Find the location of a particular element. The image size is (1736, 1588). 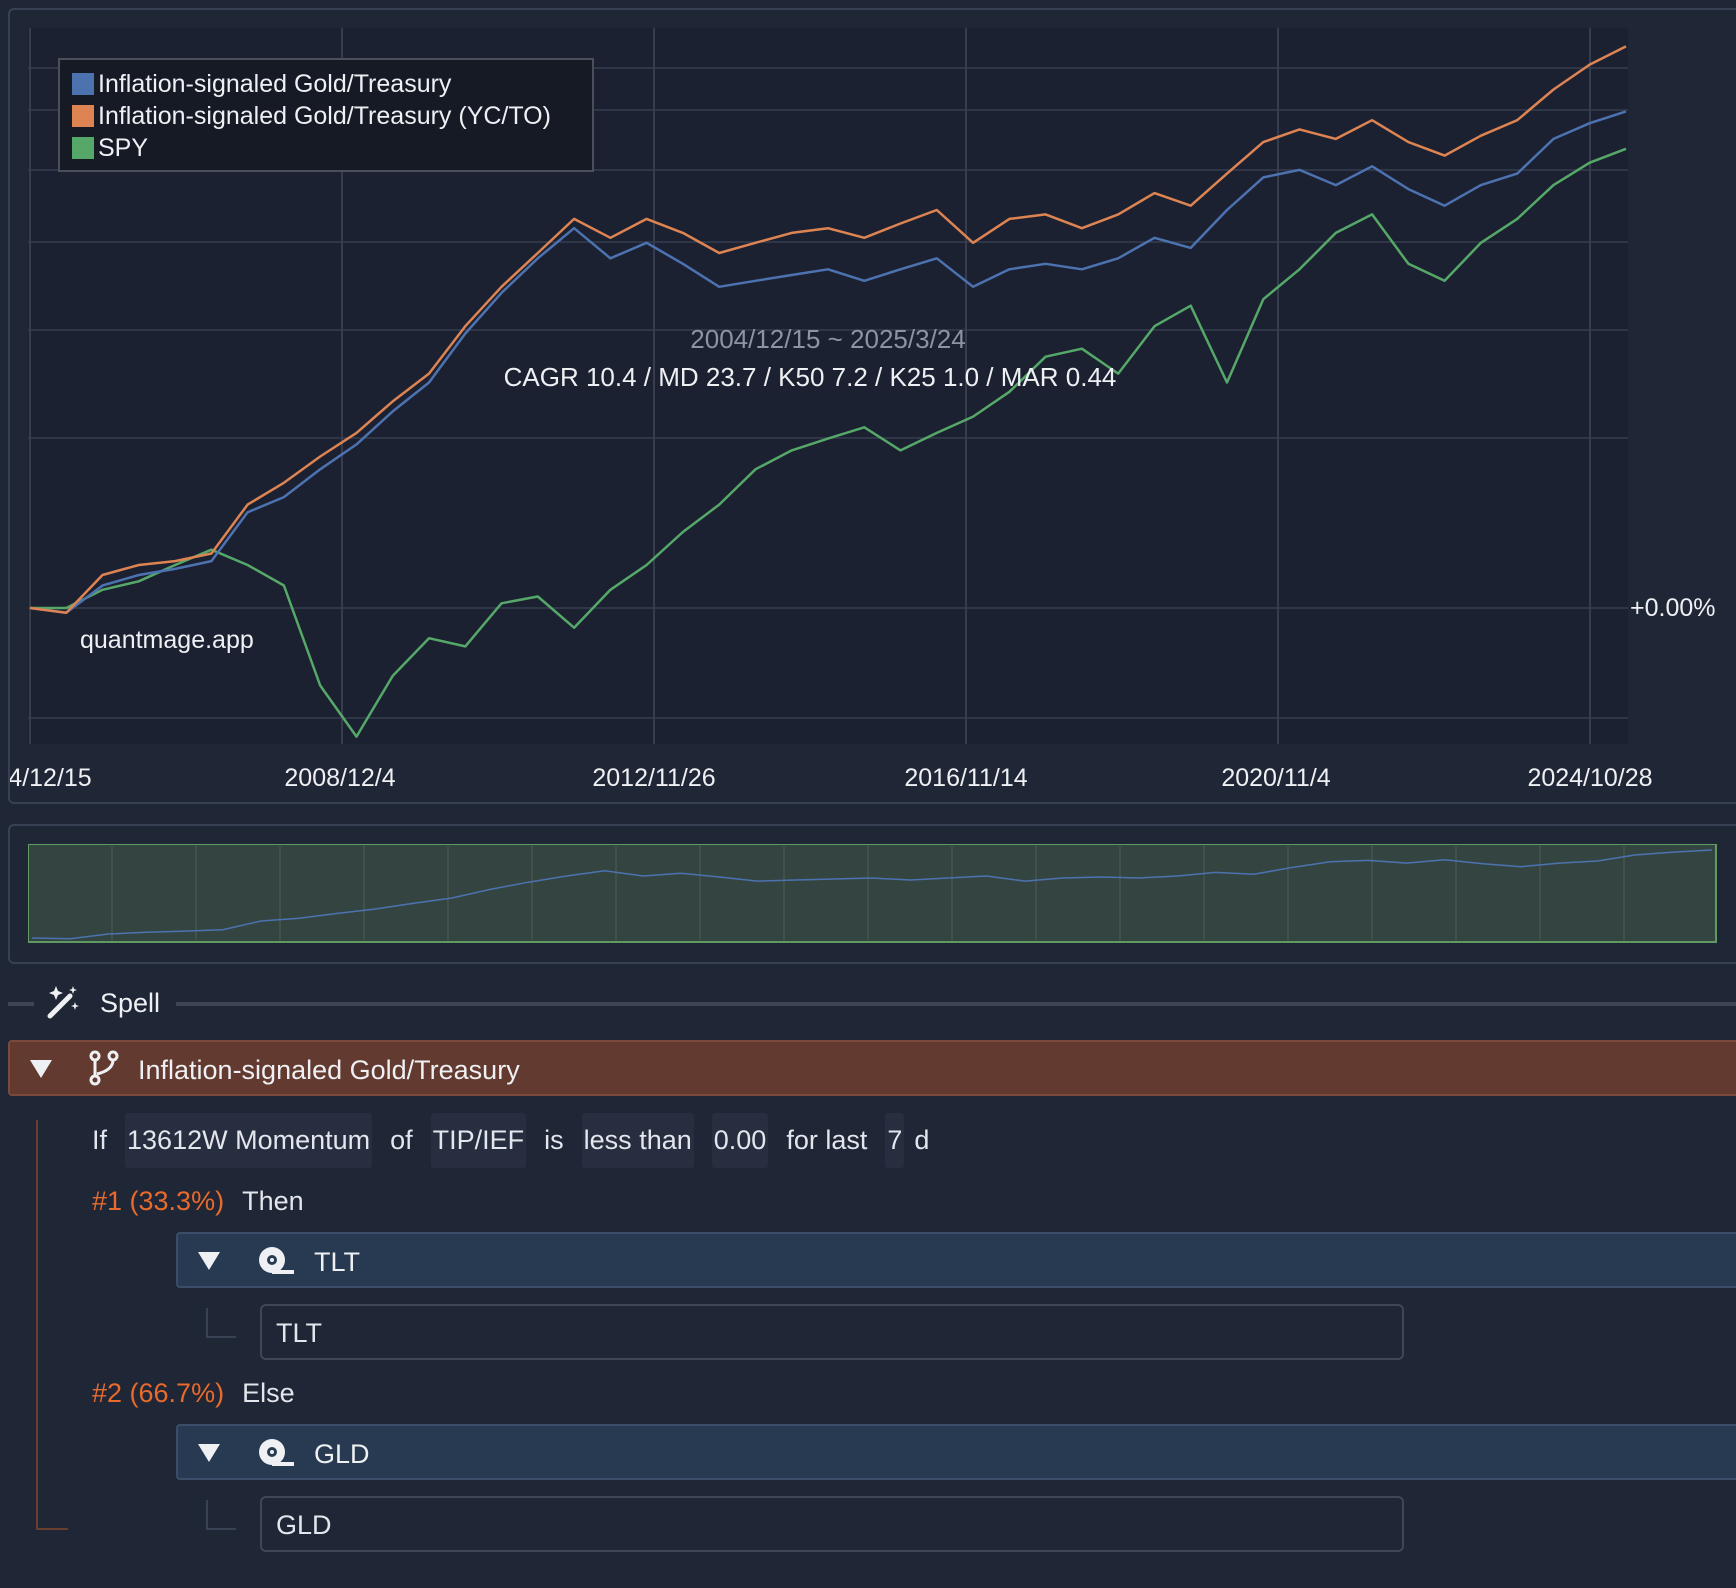

branch-label: #1 (33.3%) Then is located at coordinates (198, 1201).